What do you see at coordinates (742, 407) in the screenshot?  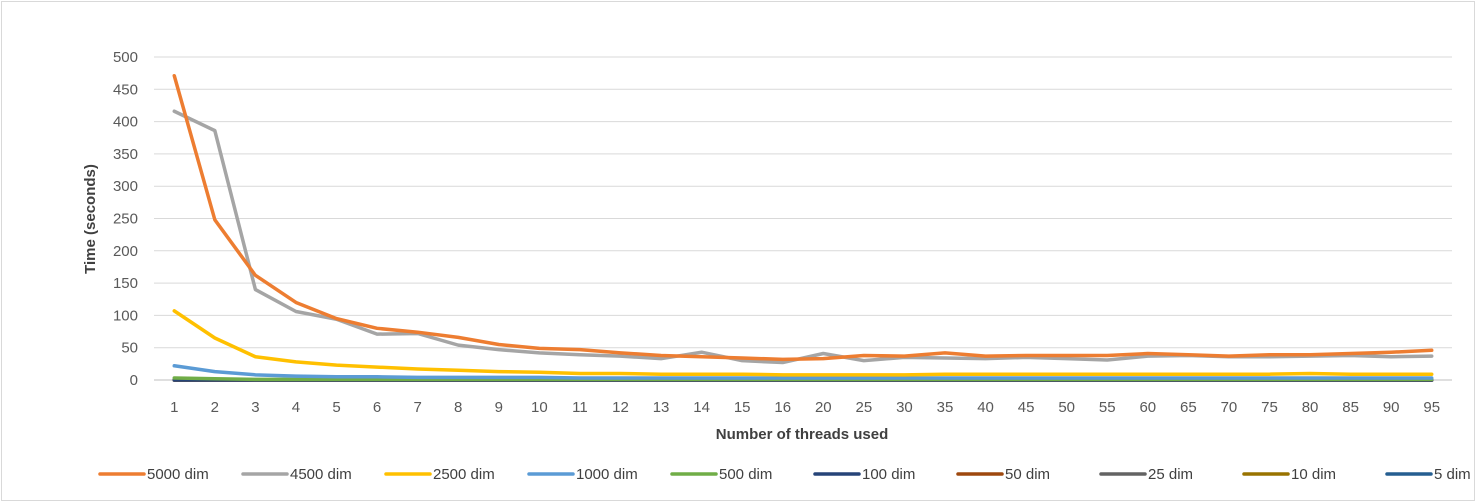 I see `x-tick-label: 15` at bounding box center [742, 407].